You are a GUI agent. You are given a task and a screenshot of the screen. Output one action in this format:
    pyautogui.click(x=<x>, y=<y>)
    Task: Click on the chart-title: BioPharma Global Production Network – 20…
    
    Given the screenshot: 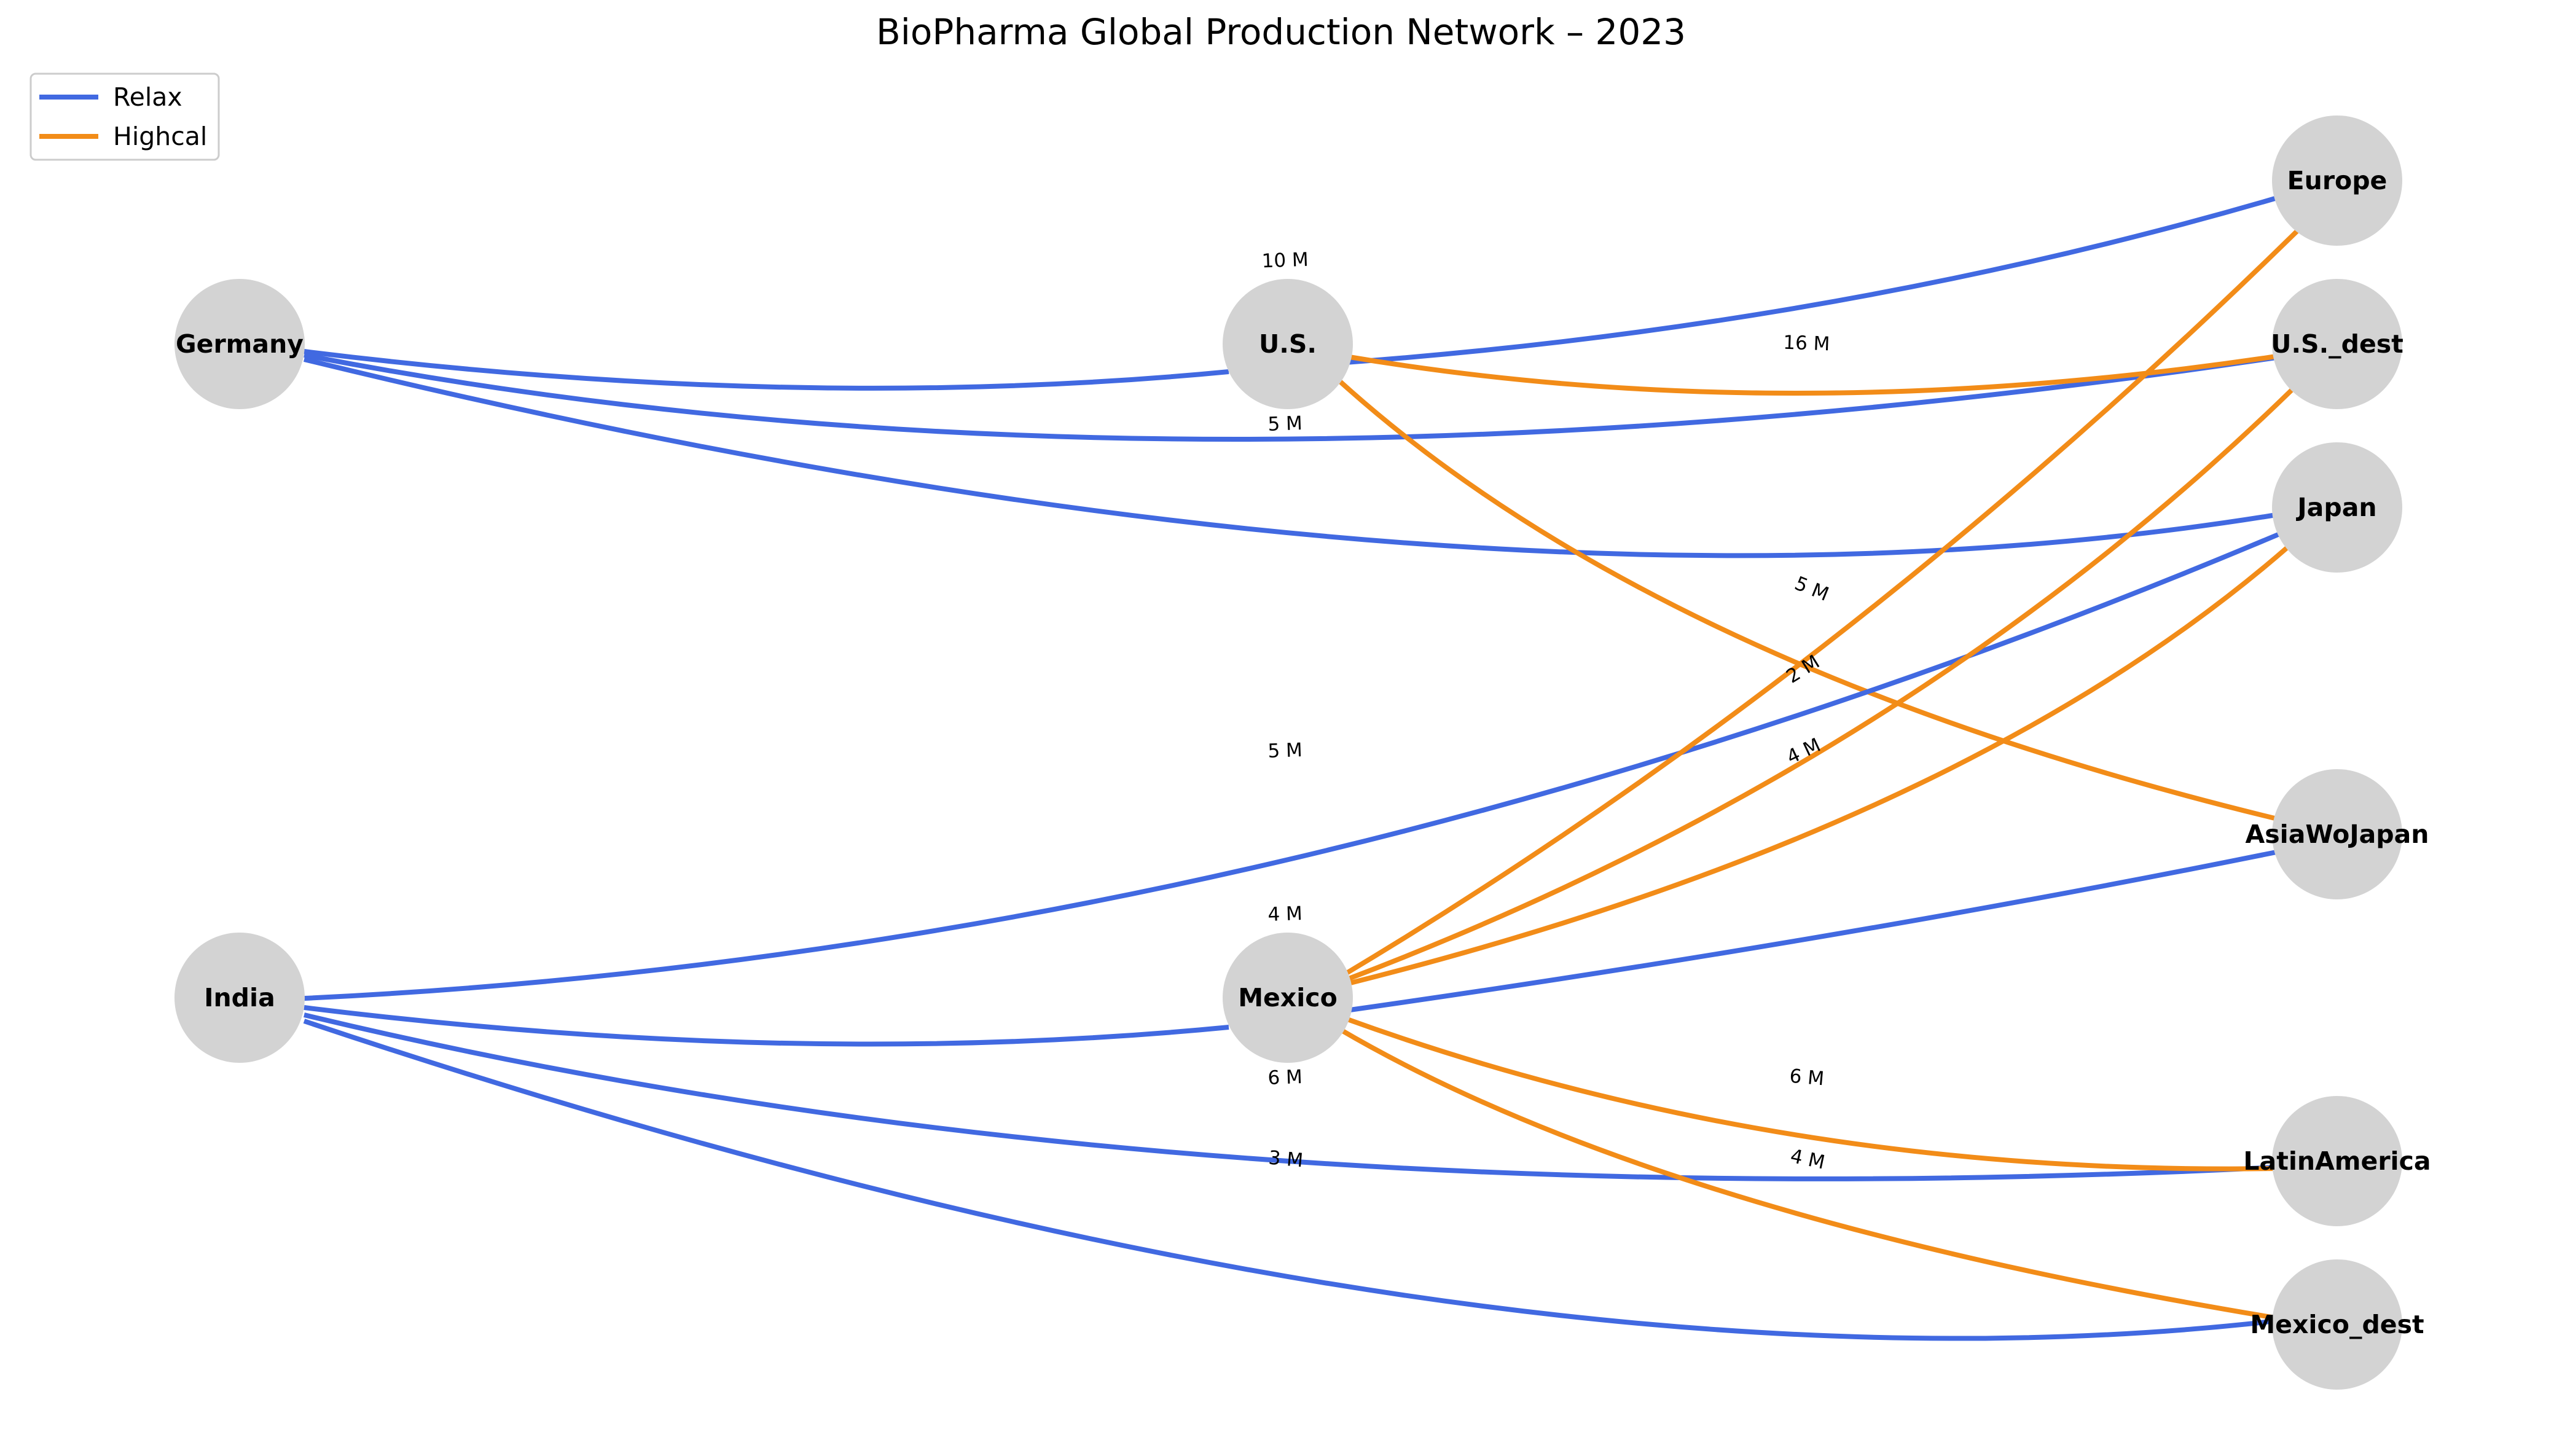 What is the action you would take?
    pyautogui.click(x=1281, y=32)
    